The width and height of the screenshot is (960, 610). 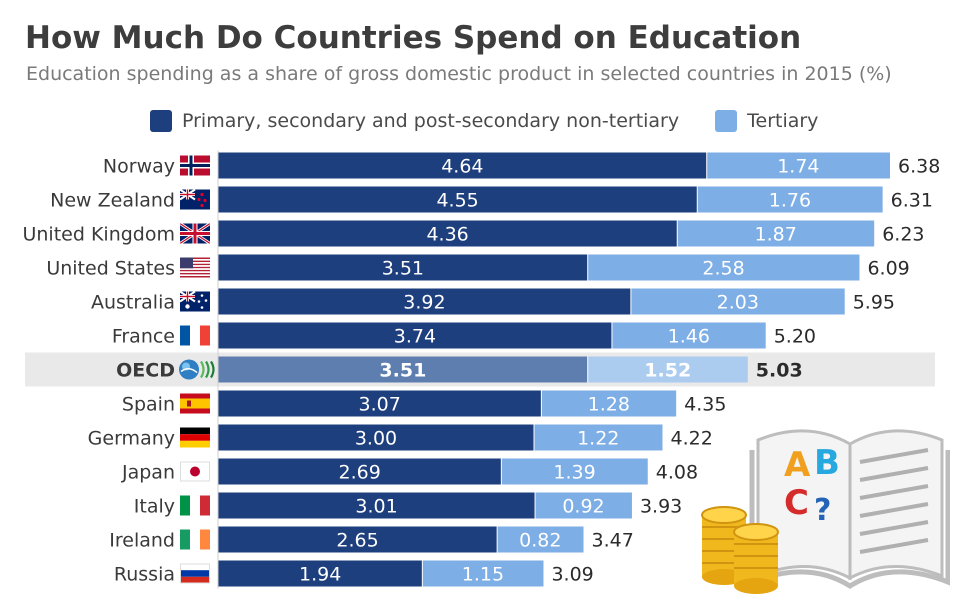 I want to click on oecd-logo-icon, so click(x=197, y=369).